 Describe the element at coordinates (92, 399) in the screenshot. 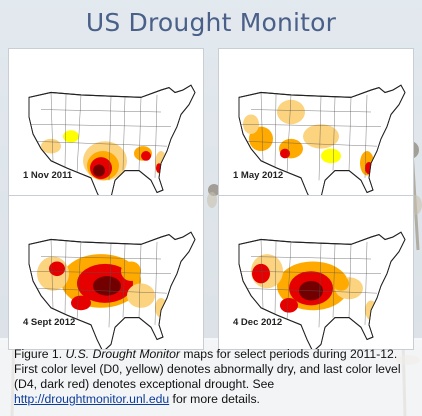

I see `drought-monitor-link: http://droughtmonitor.unl.edu` at that location.